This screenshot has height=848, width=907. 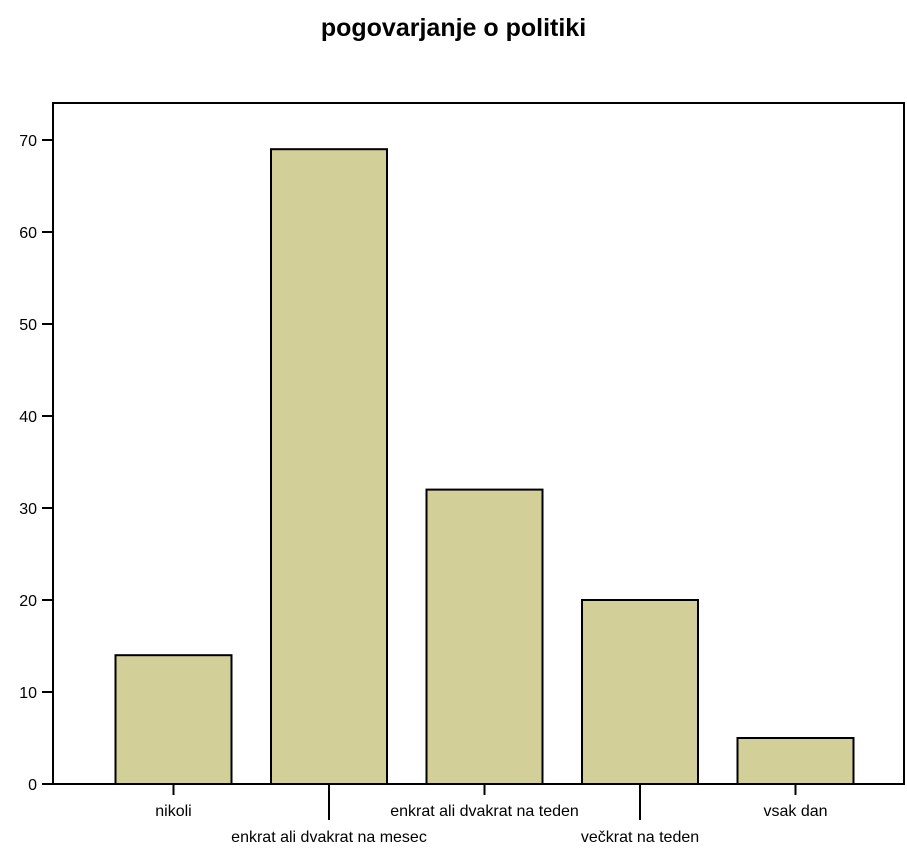 What do you see at coordinates (28, 325) in the screenshot?
I see `y-tick-label: 50` at bounding box center [28, 325].